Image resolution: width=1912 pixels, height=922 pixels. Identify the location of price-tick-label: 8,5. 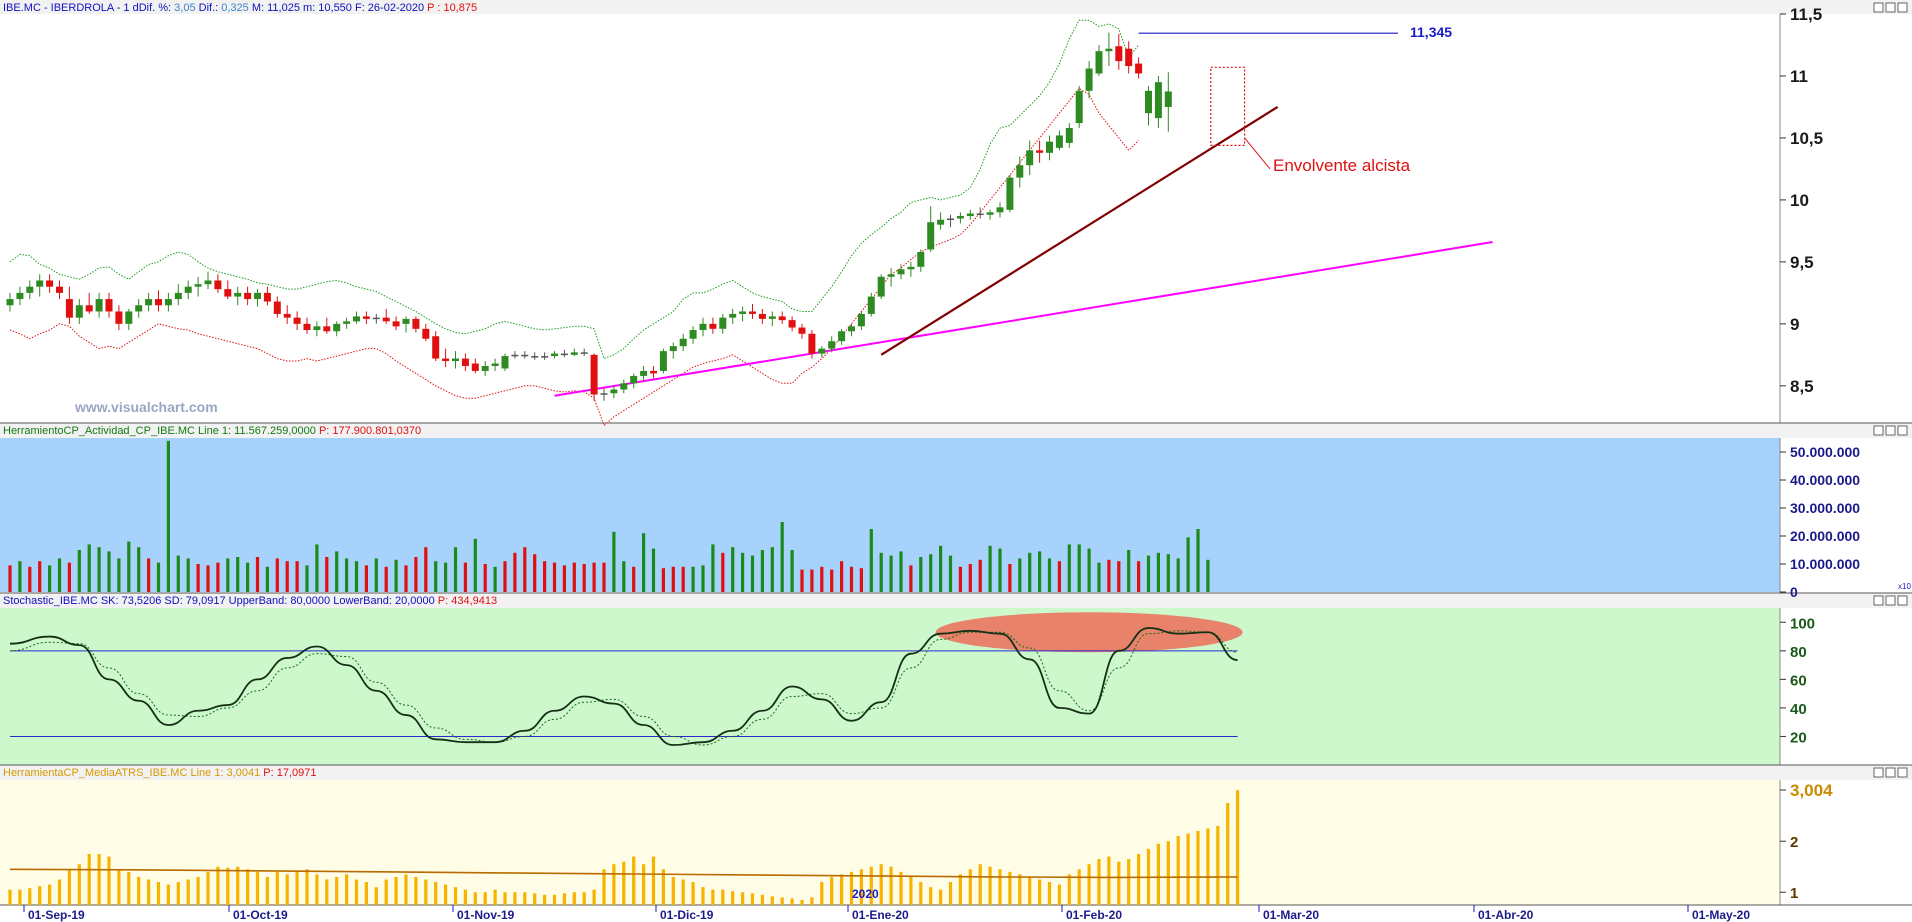
(1802, 386).